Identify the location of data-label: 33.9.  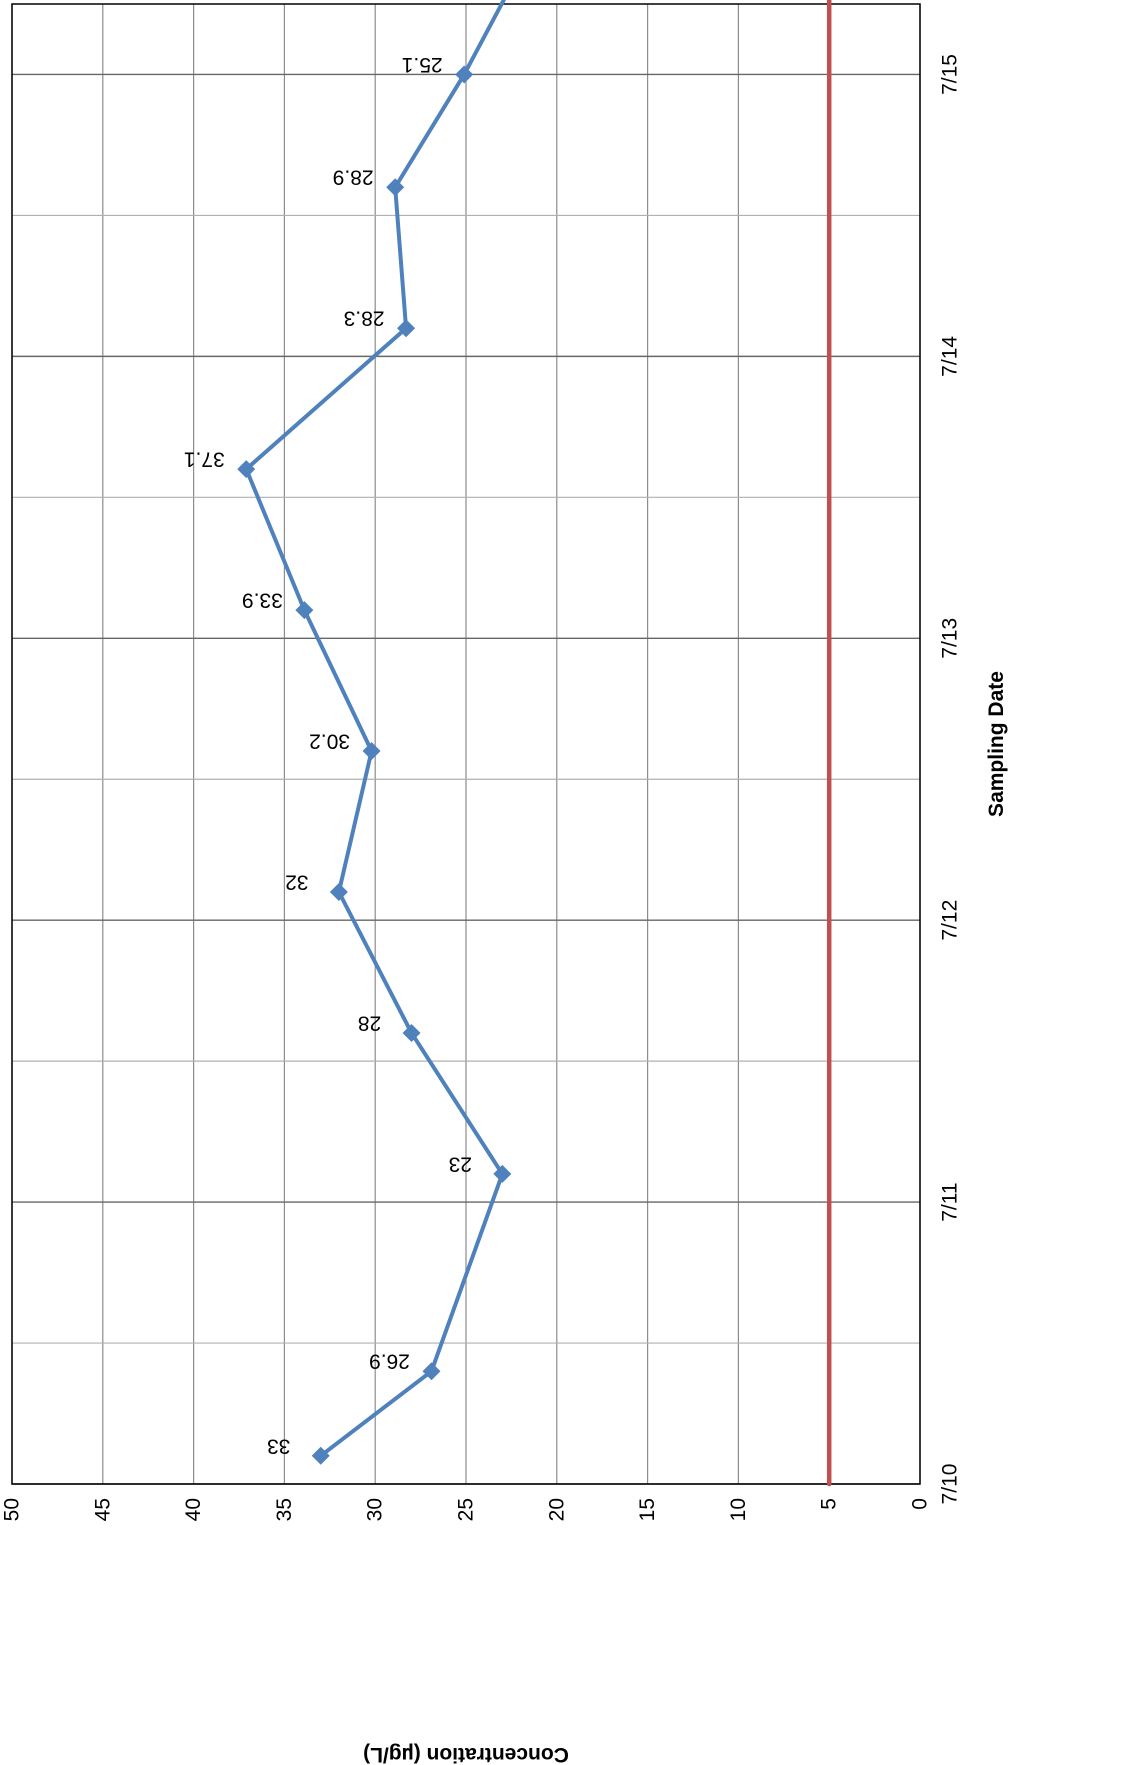
(262, 600).